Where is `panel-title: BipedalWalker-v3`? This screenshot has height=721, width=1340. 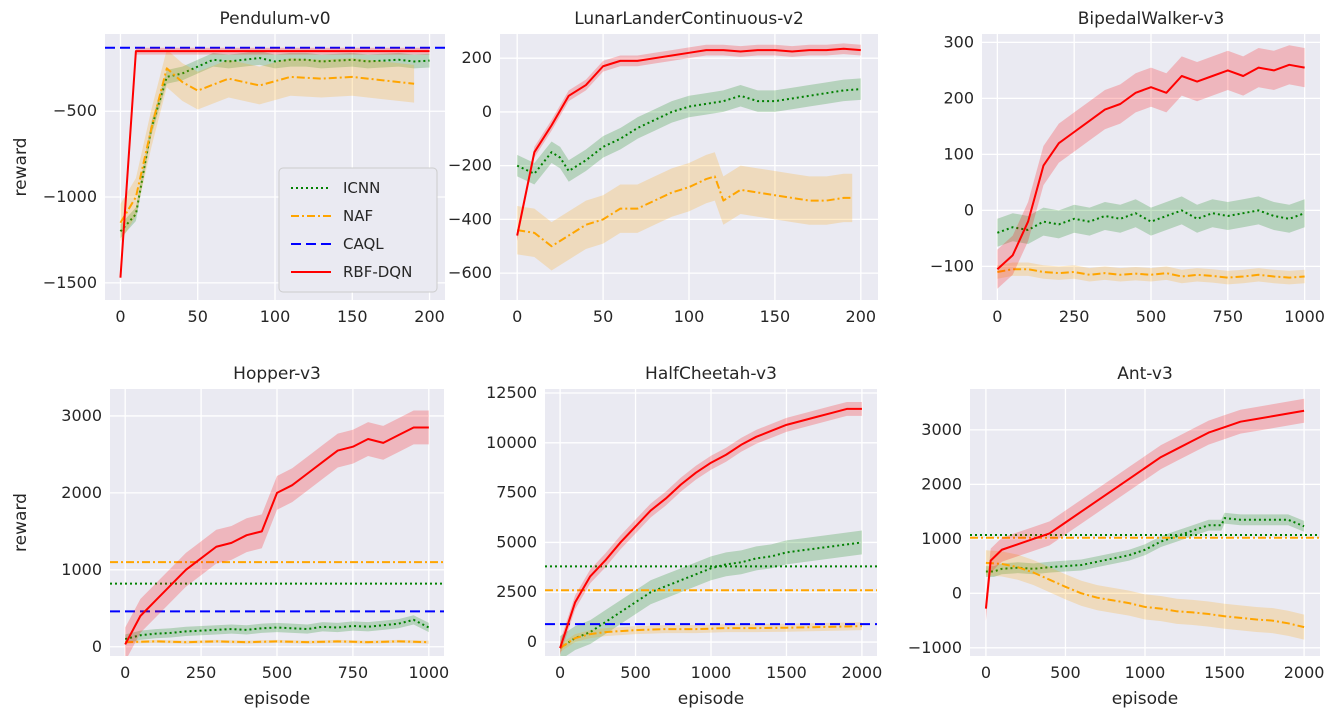 panel-title: BipedalWalker-v3 is located at coordinates (1151, 19).